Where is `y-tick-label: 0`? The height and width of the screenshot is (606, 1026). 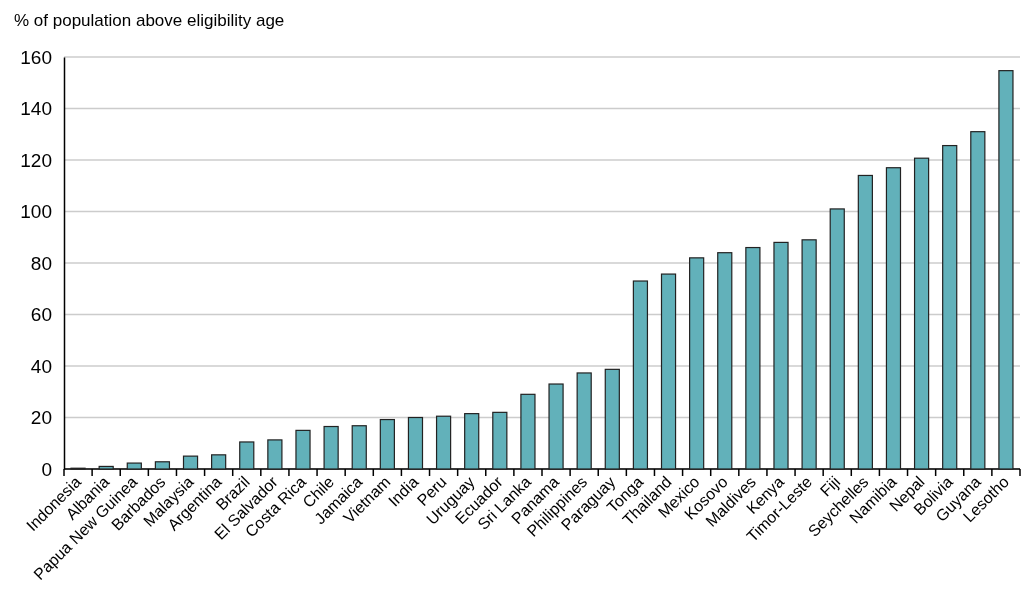
y-tick-label: 0 is located at coordinates (46, 469).